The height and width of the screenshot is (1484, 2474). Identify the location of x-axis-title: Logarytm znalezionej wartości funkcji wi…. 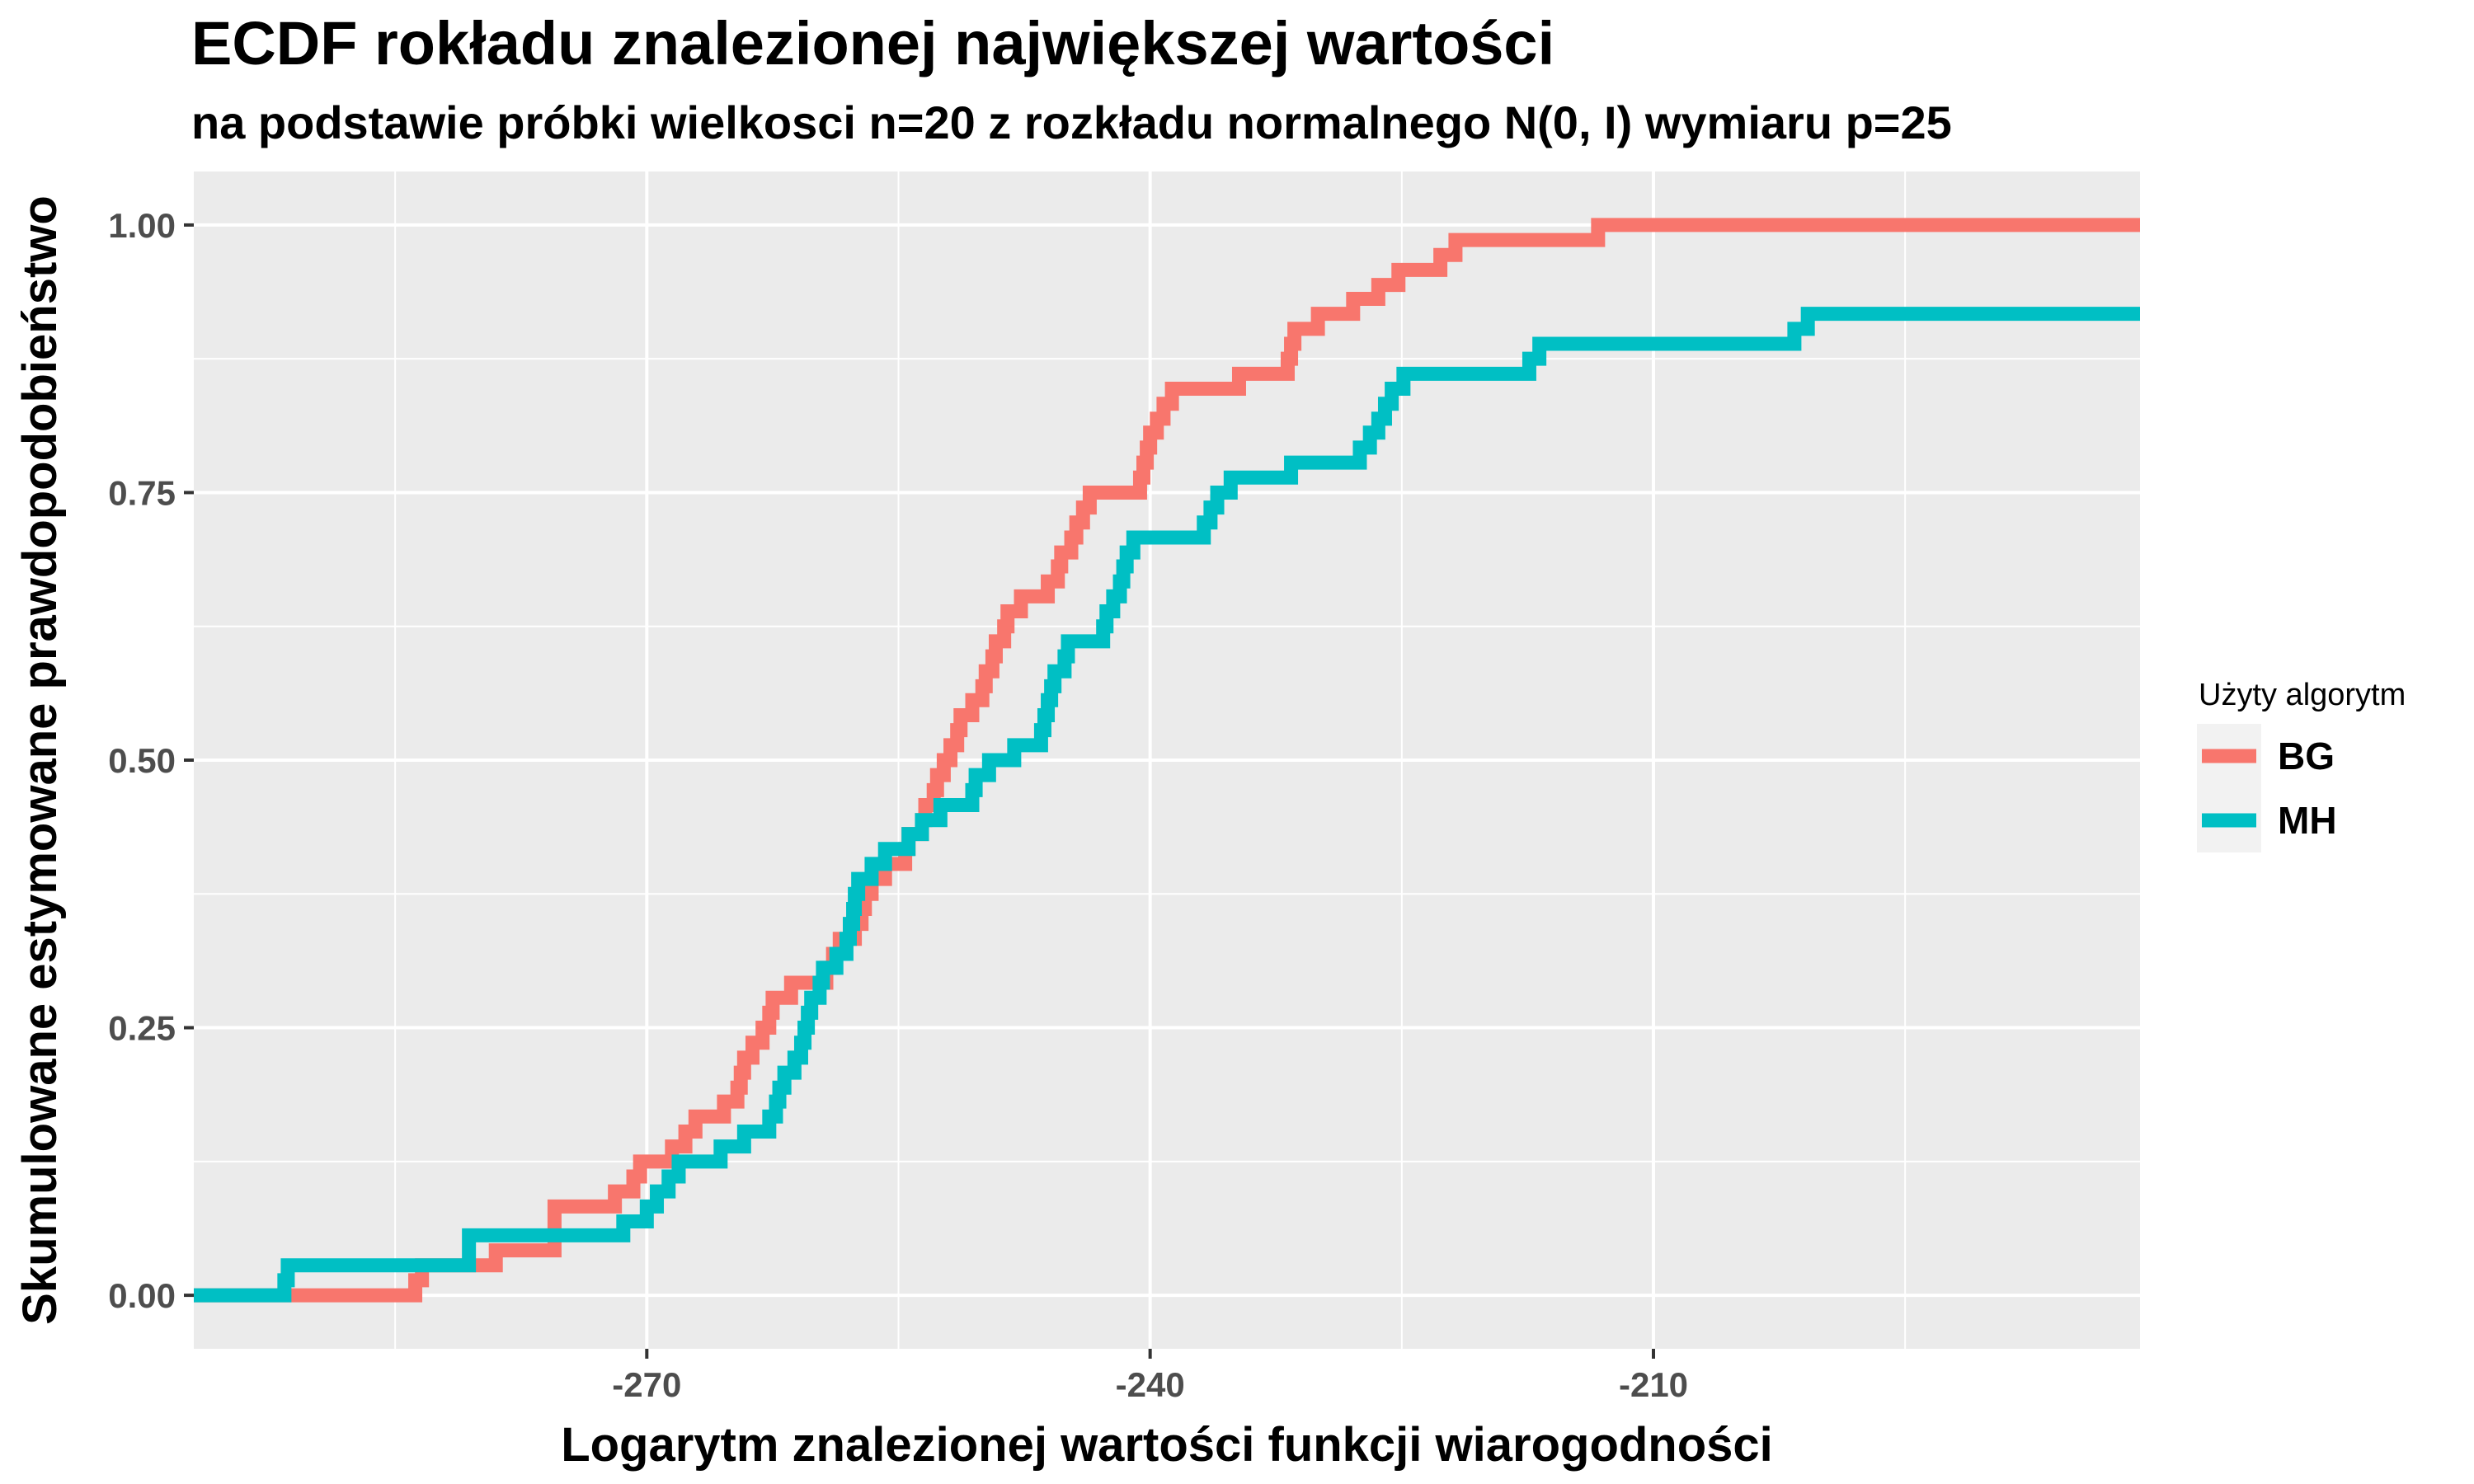
(1167, 1445).